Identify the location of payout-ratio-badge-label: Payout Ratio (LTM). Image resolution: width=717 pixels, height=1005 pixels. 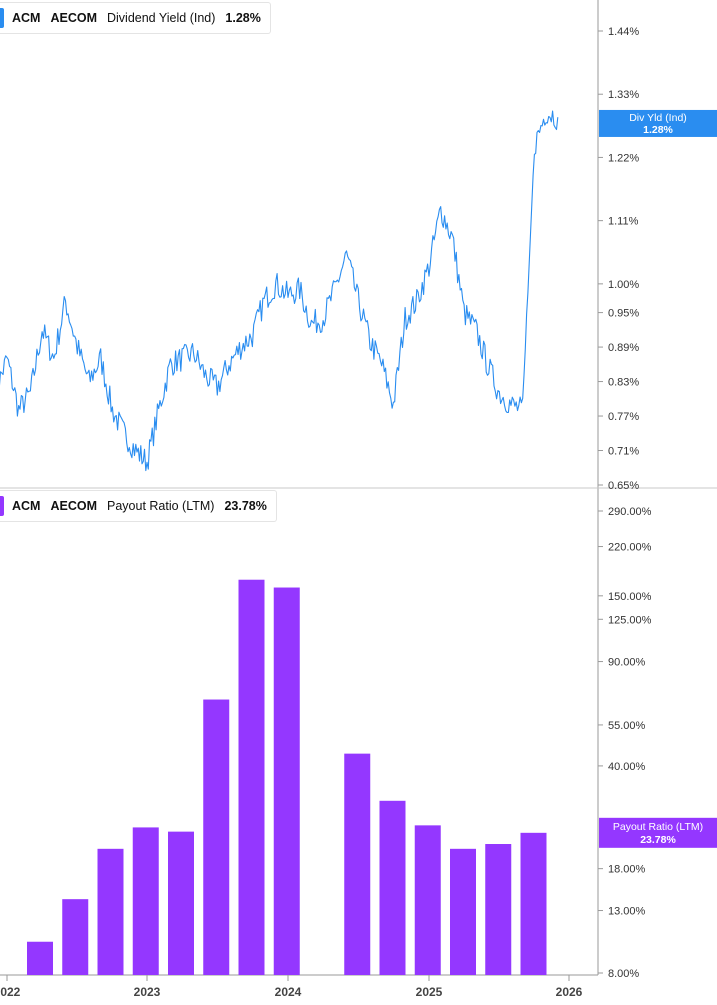
(658, 827).